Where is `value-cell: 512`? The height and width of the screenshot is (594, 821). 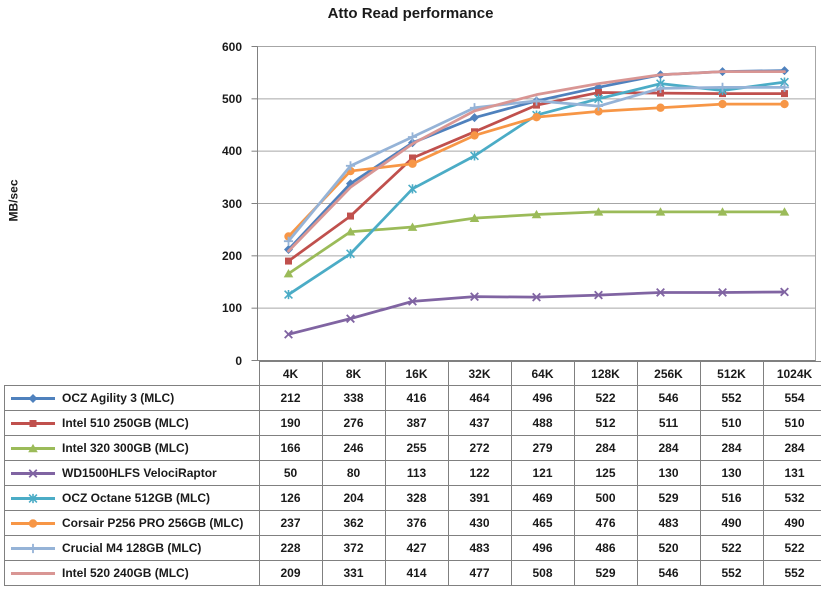
value-cell: 512 is located at coordinates (605, 423).